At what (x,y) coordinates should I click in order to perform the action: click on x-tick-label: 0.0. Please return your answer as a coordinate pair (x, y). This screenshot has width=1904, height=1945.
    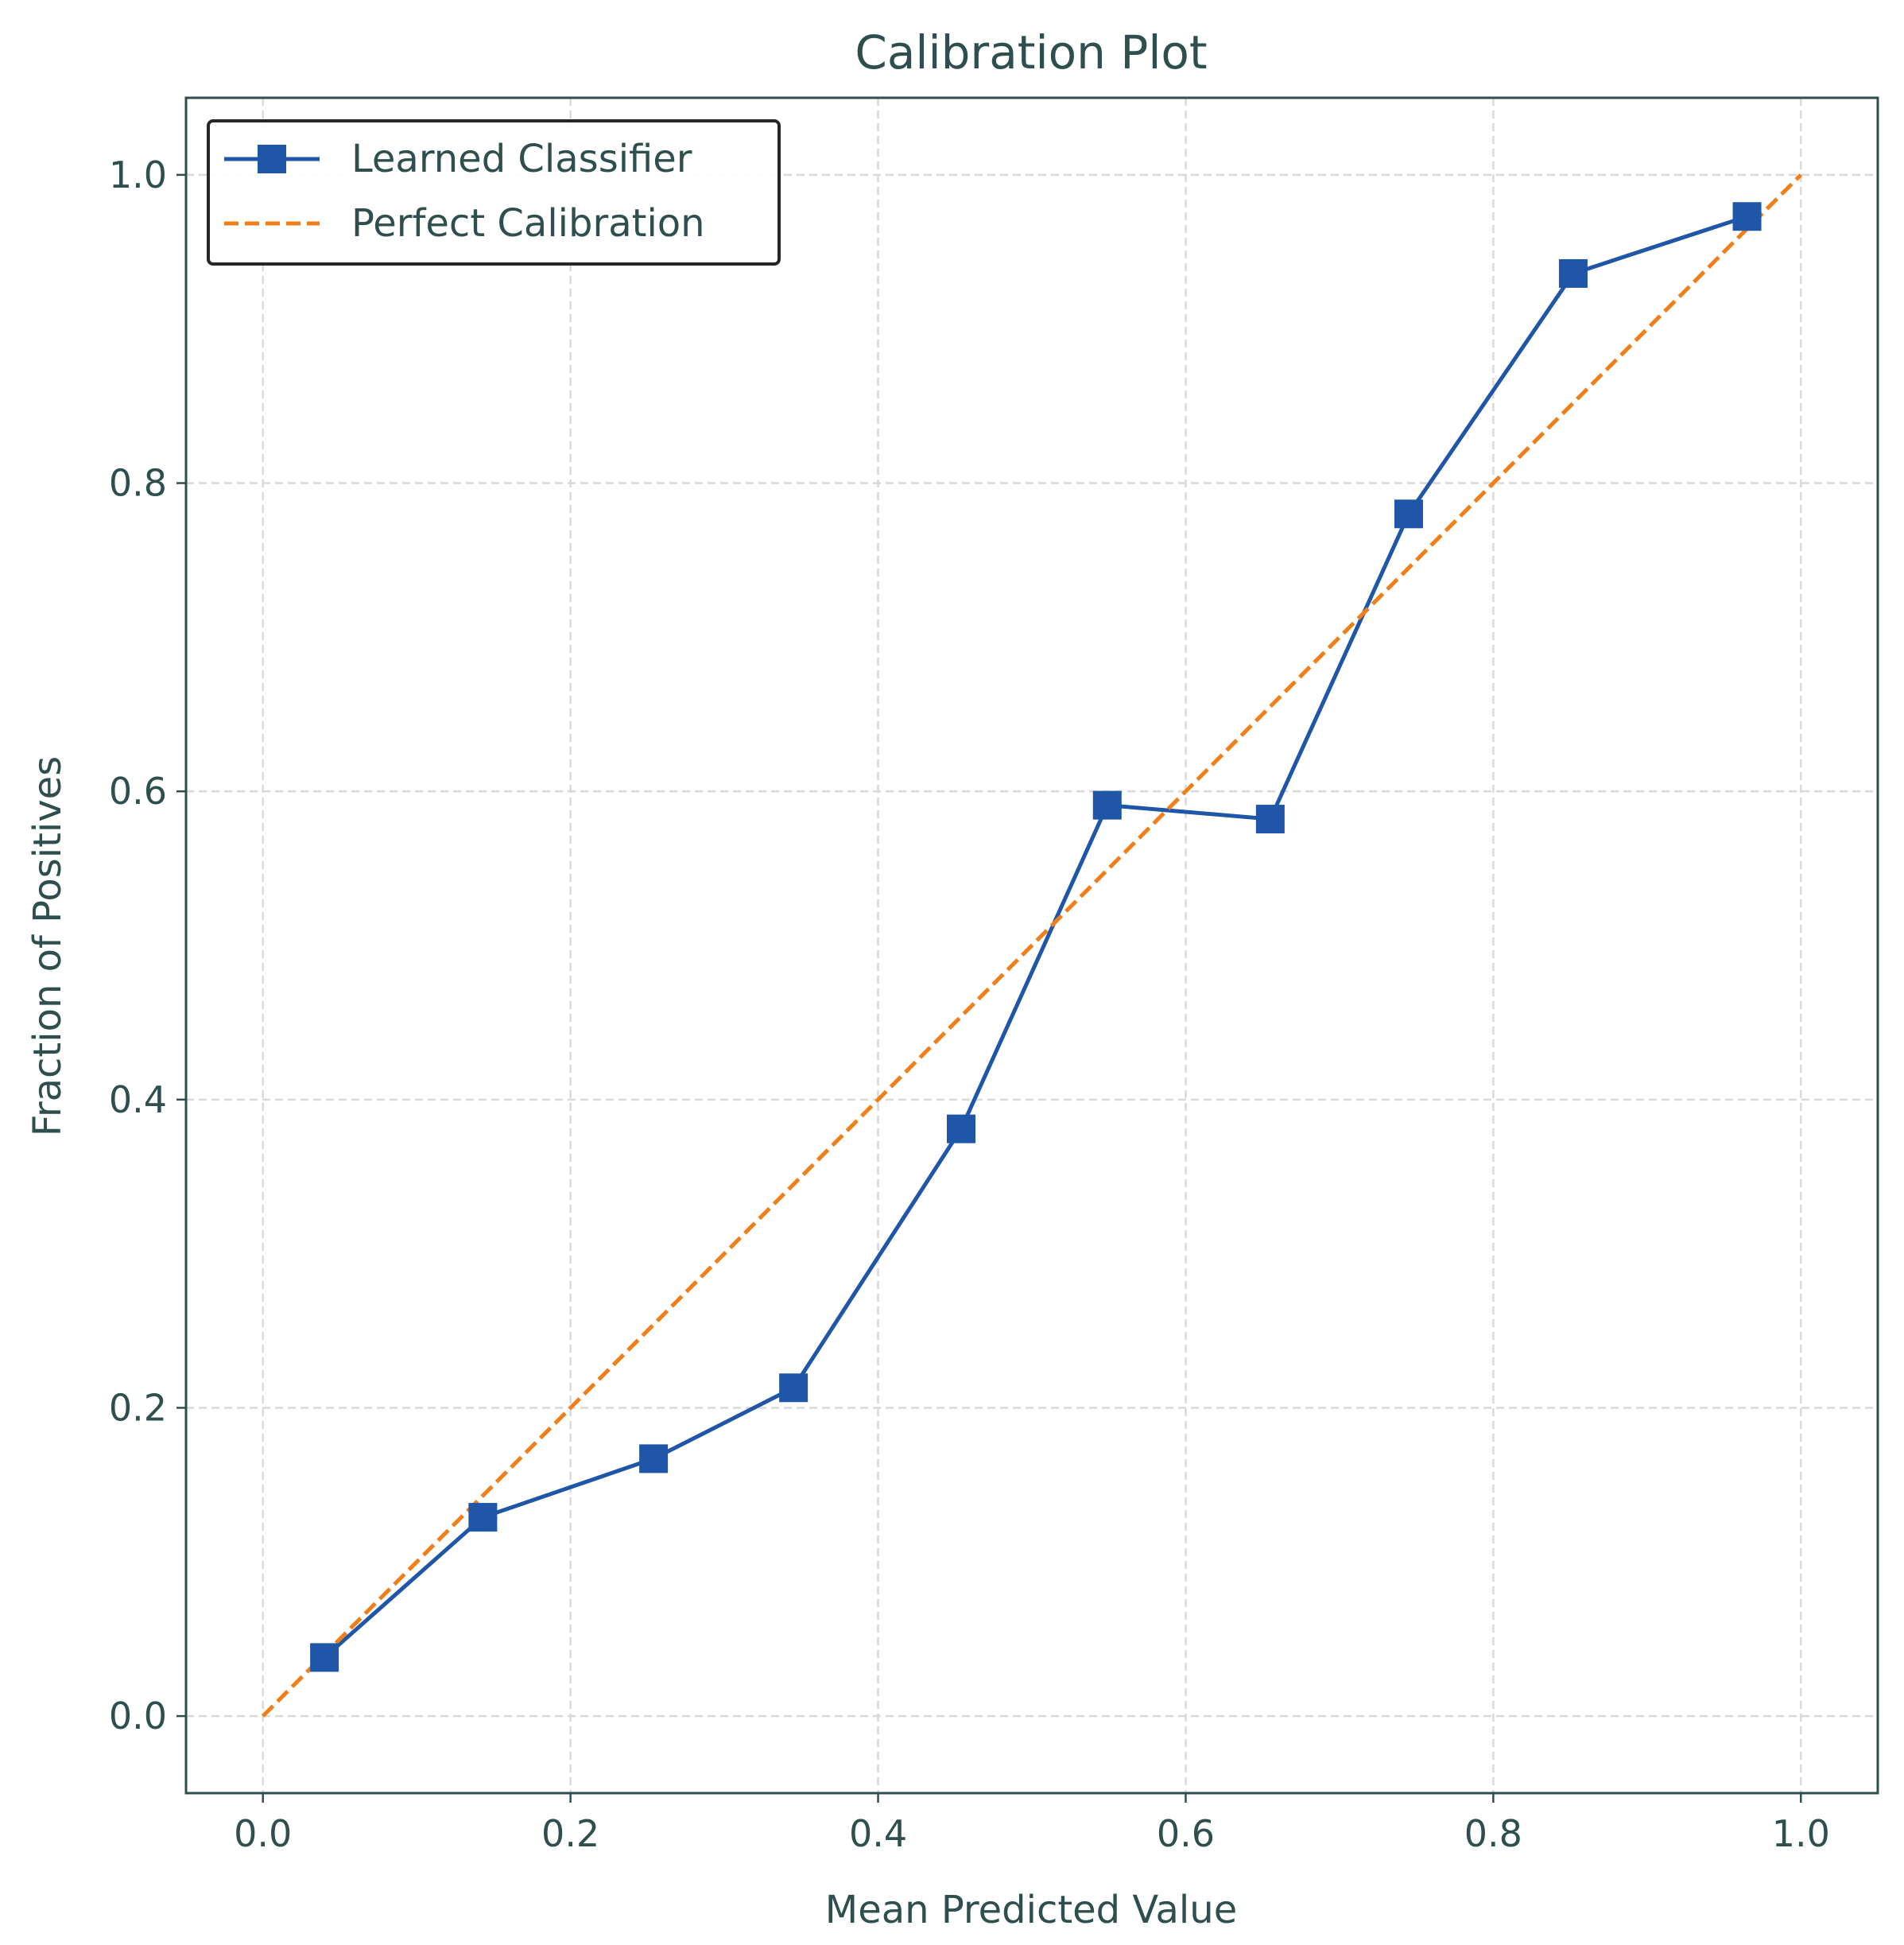
    Looking at the image, I should click on (263, 1833).